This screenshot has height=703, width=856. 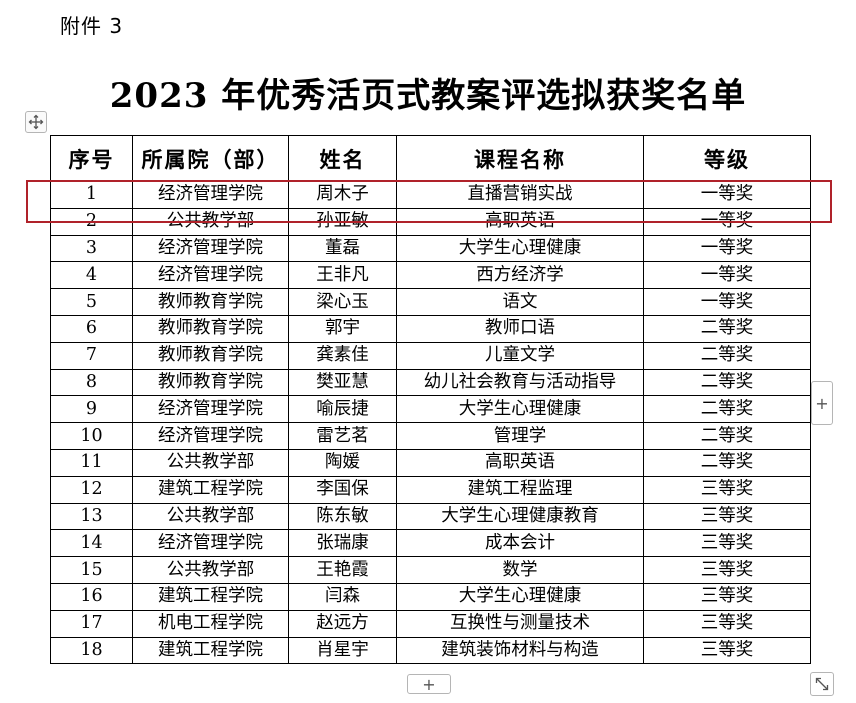 I want to click on table-row: 7 教师教育学院 龚素佳 儿童文学 二等奖, so click(x=430, y=355).